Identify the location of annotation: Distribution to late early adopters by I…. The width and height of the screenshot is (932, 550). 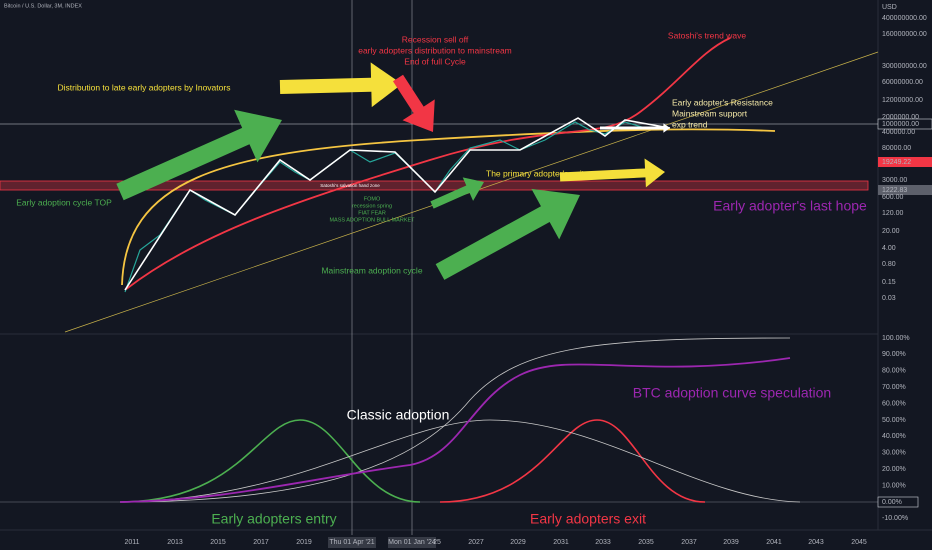
(144, 87).